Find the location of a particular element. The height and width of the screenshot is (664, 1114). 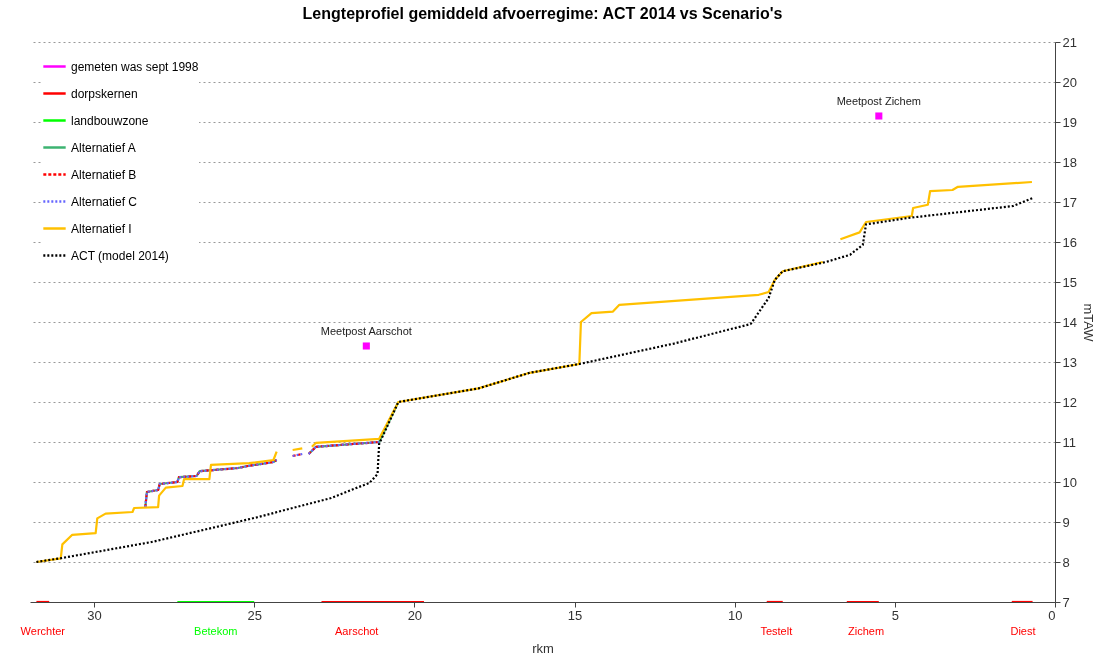

legend-label: dorpskernen is located at coordinates (104, 93).